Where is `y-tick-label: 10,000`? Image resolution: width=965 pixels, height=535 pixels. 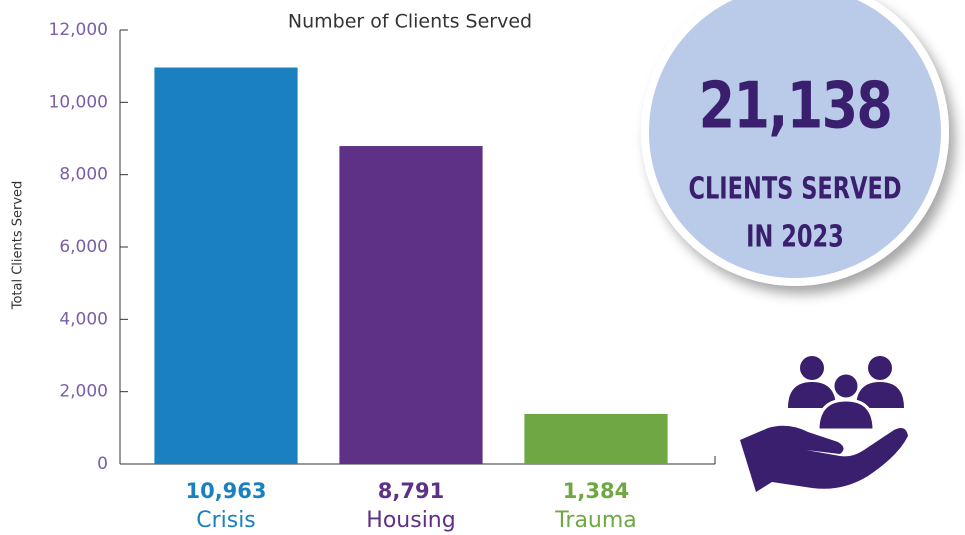
y-tick-label: 10,000 is located at coordinates (78, 102).